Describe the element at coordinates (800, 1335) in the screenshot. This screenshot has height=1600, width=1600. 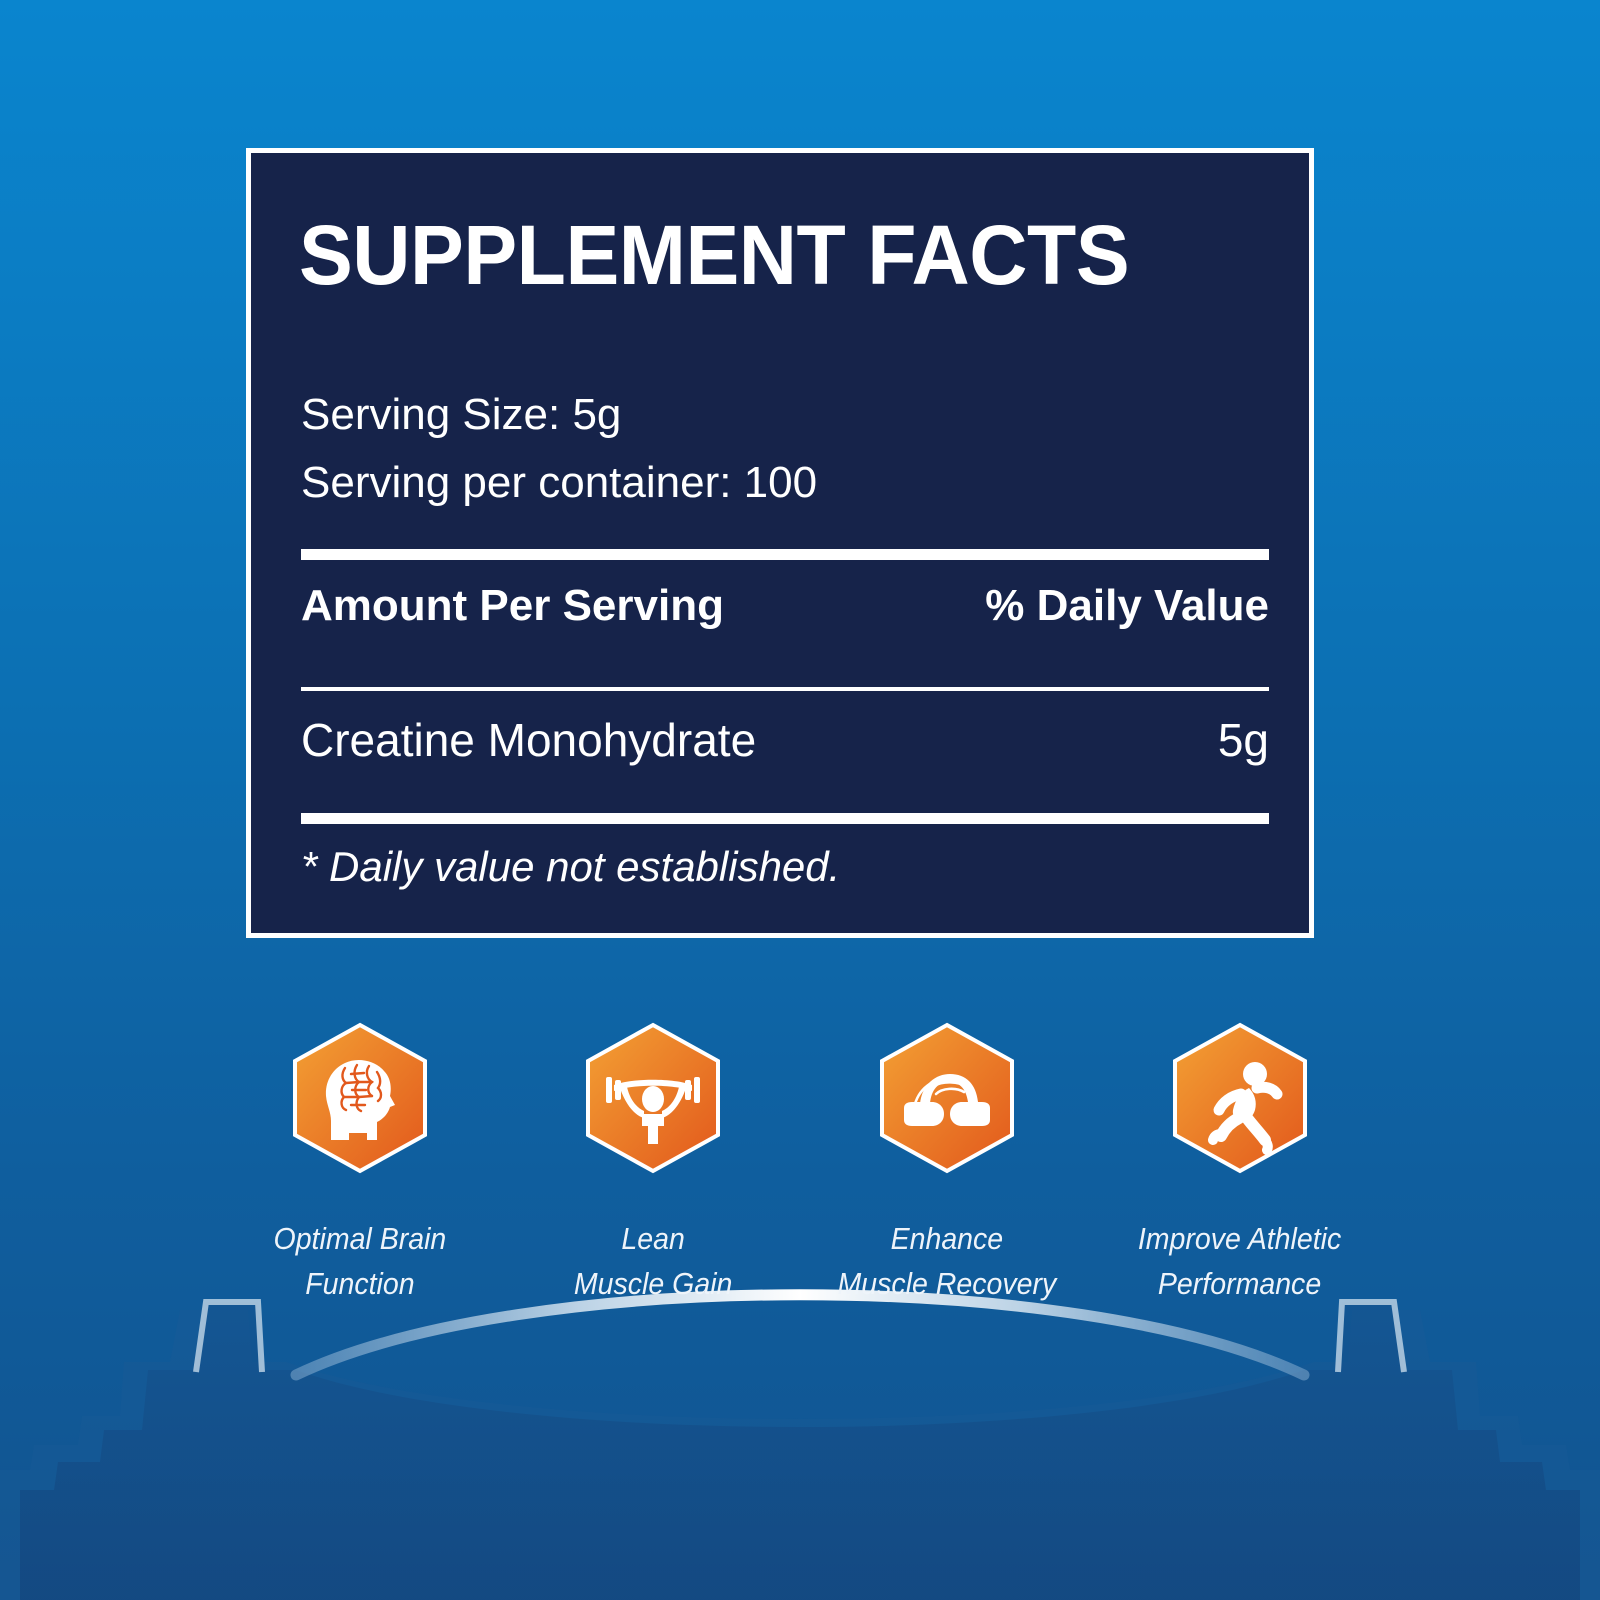
I see `stadium-dome-arch` at that location.